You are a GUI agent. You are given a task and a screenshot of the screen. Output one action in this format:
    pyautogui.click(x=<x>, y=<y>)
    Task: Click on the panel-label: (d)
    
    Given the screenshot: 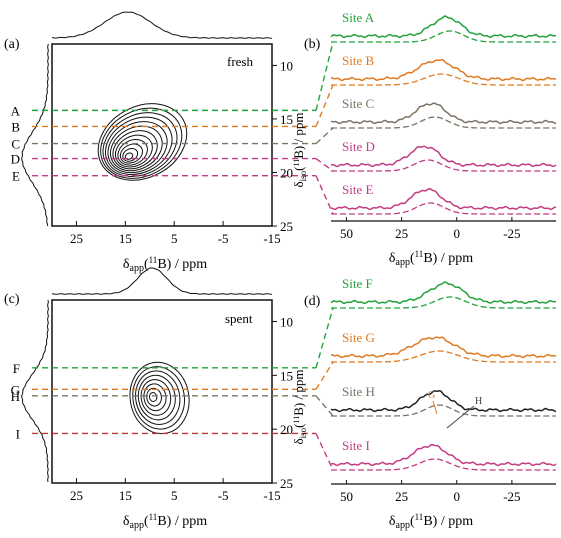 What is the action you would take?
    pyautogui.click(x=312, y=301)
    